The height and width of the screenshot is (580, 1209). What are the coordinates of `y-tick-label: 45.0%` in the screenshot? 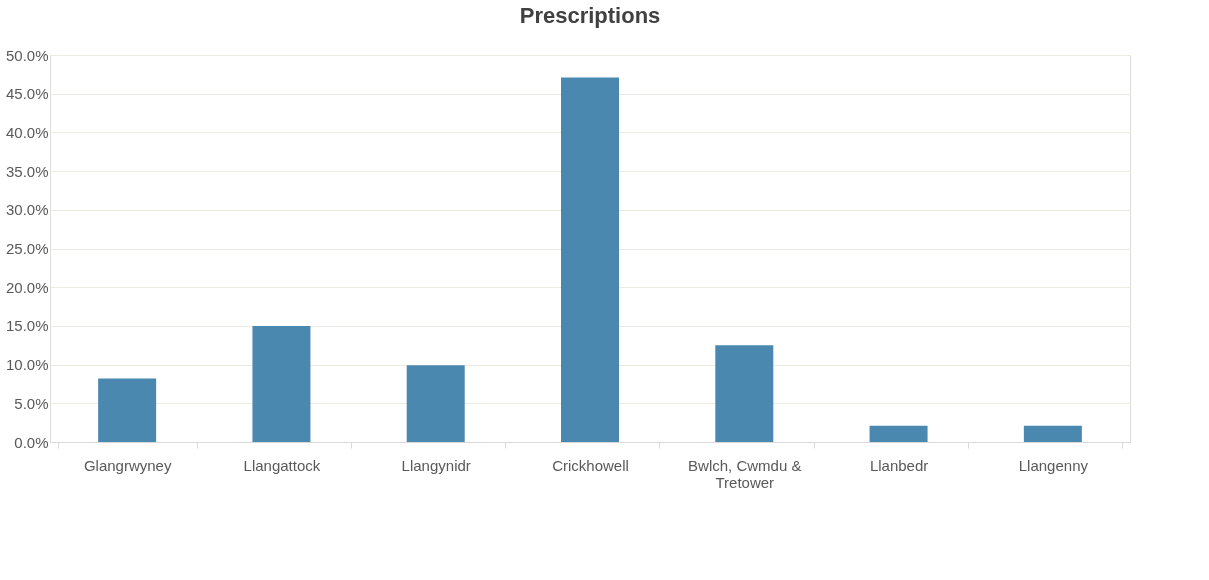 It's located at (27, 94).